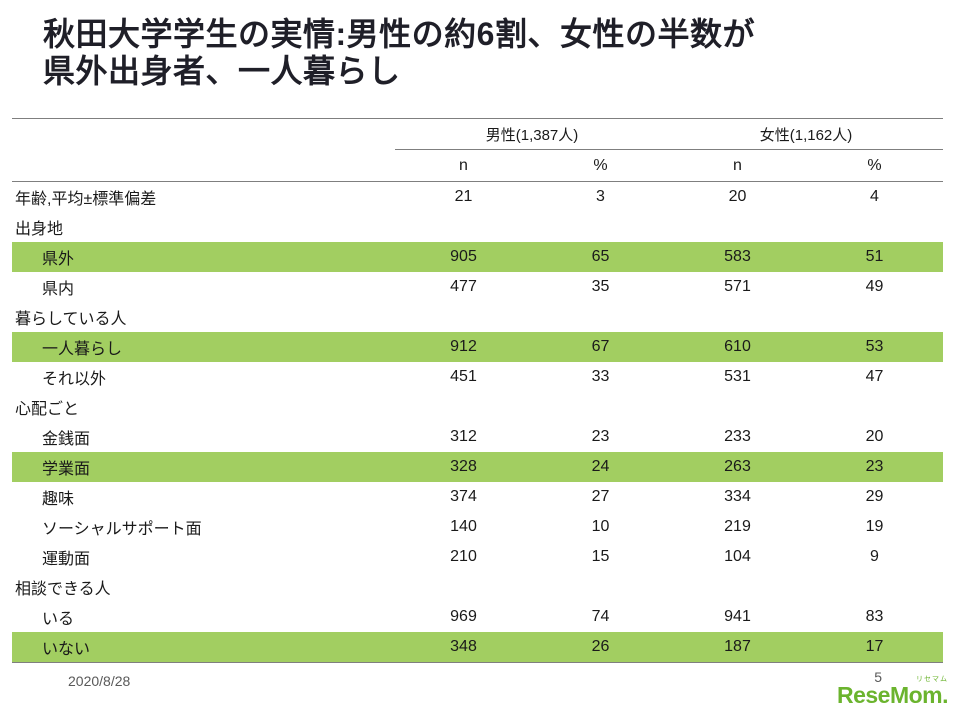 This screenshot has width=958, height=713. I want to click on row-label: 運動面, so click(66, 559).